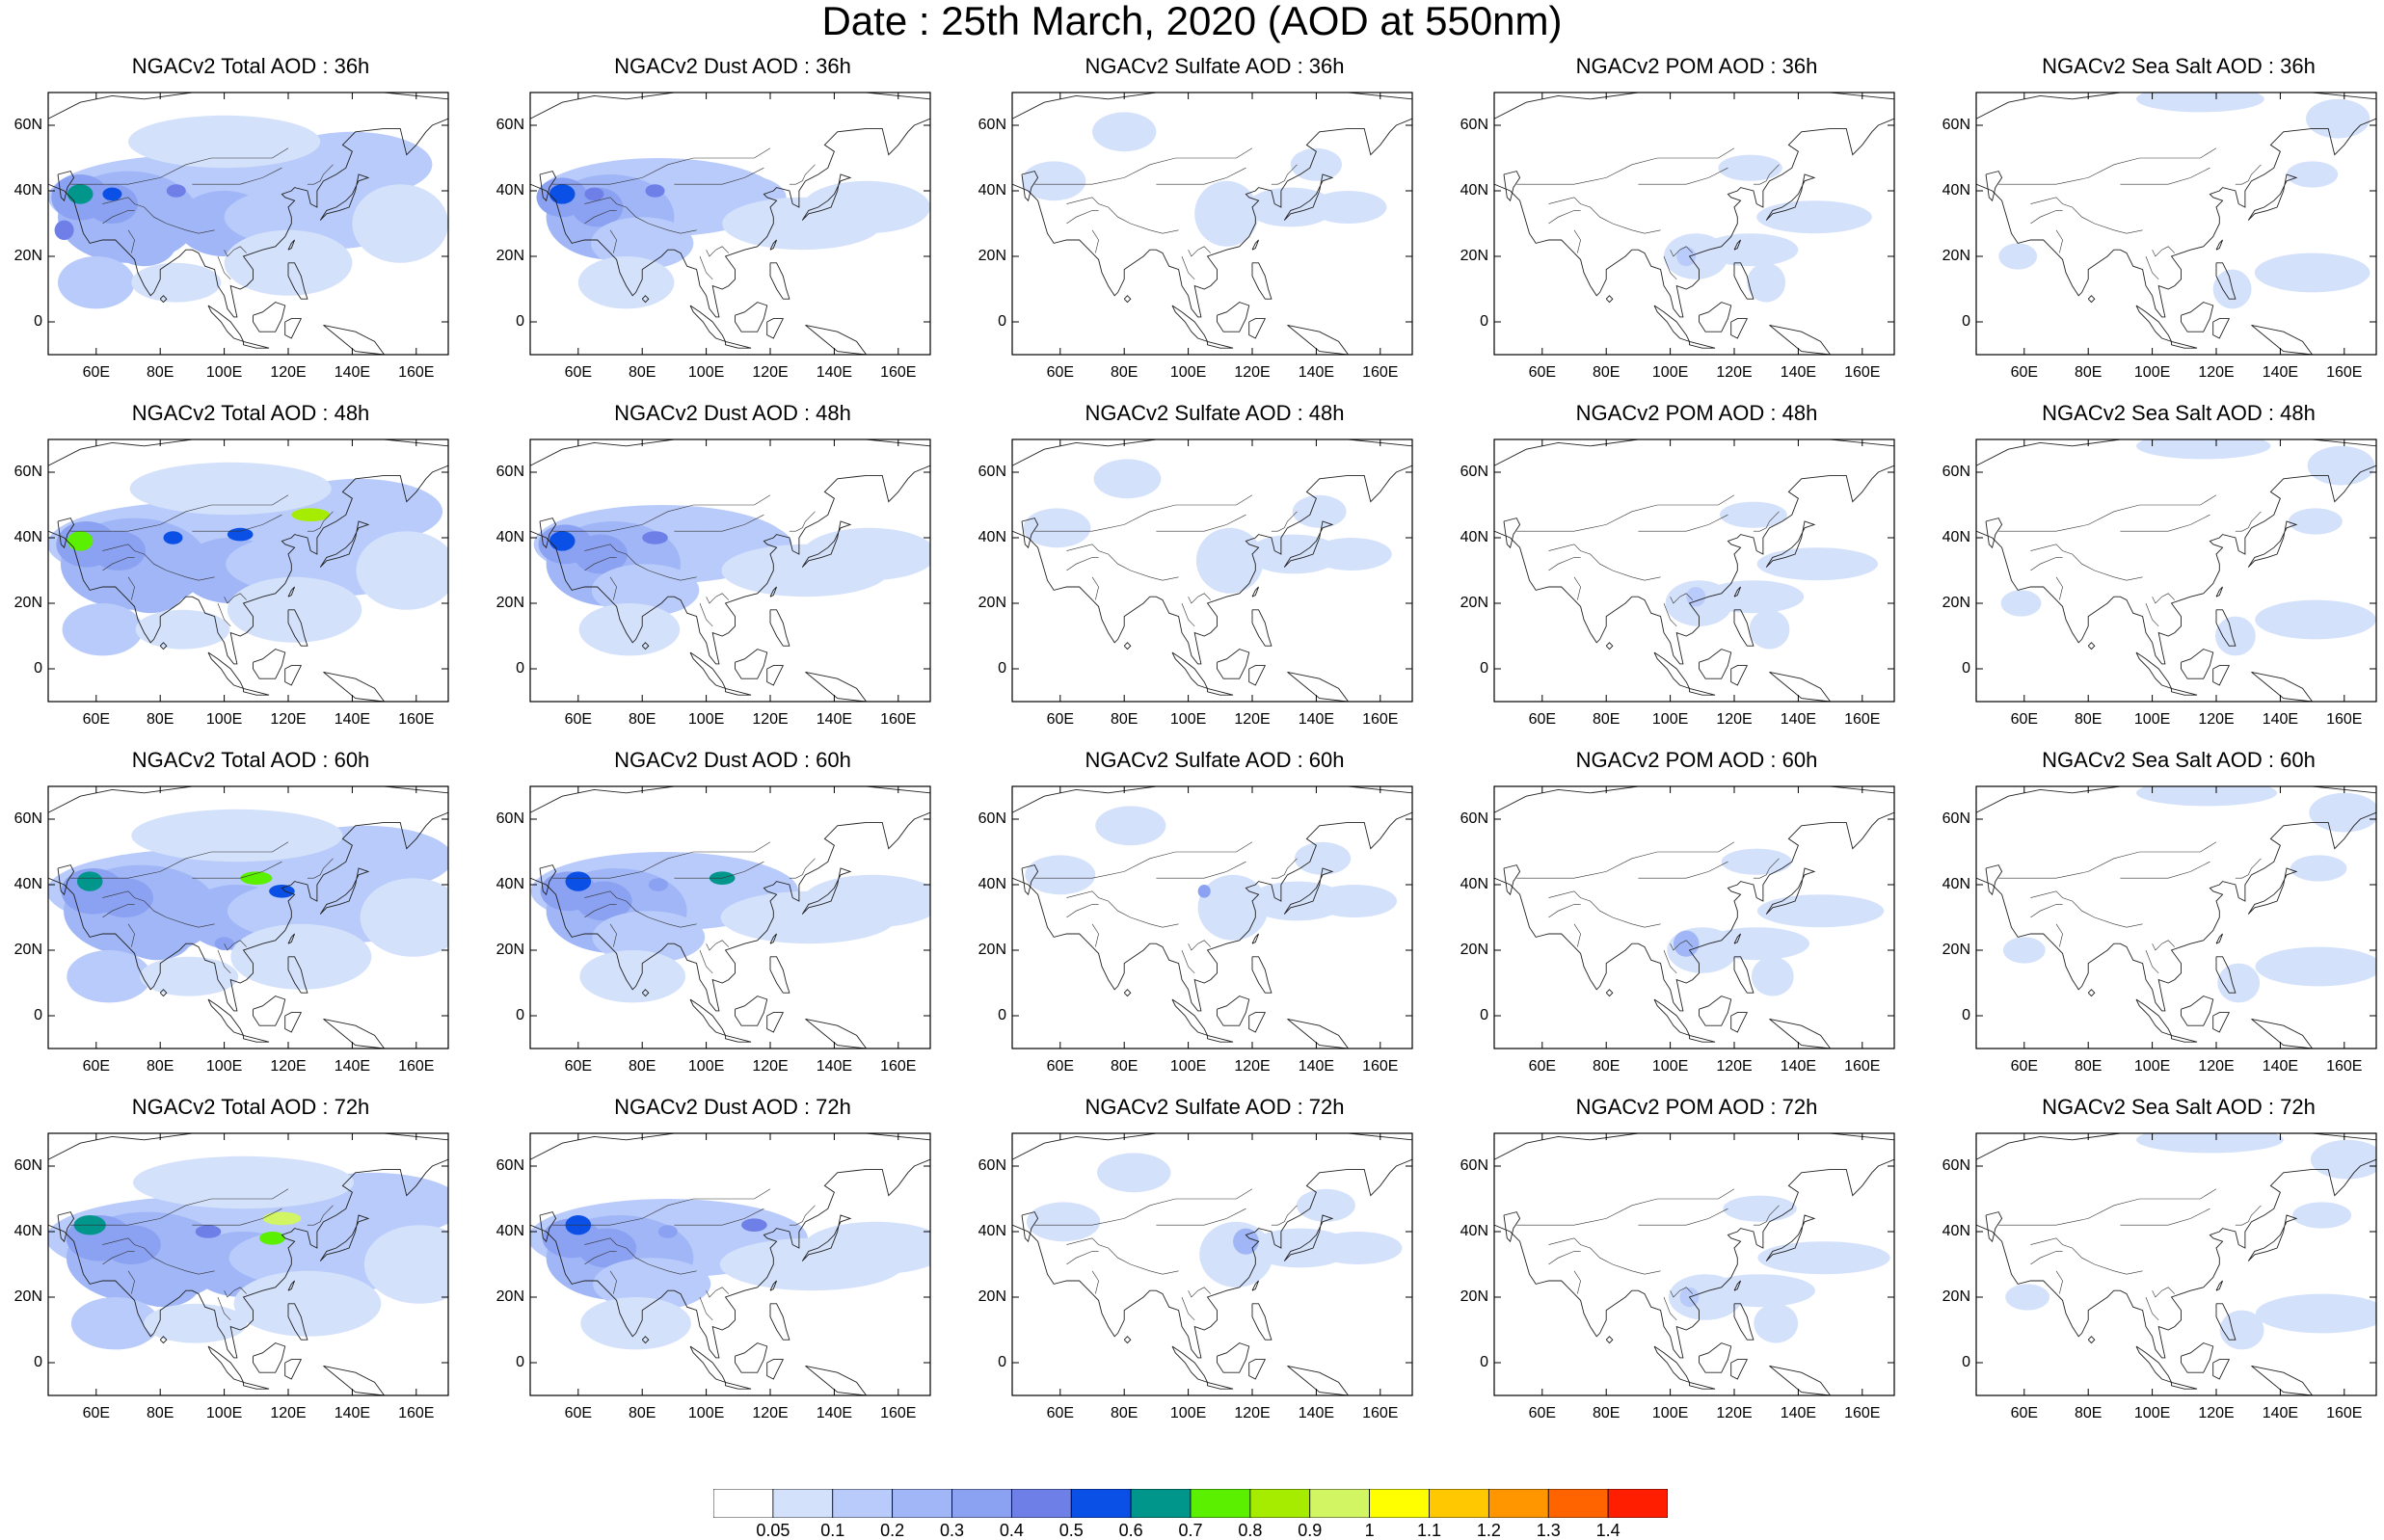 The image size is (2384, 1540). I want to click on panel-title: NGACv2 Sea Salt AOD : 72h, so click(2179, 1107).